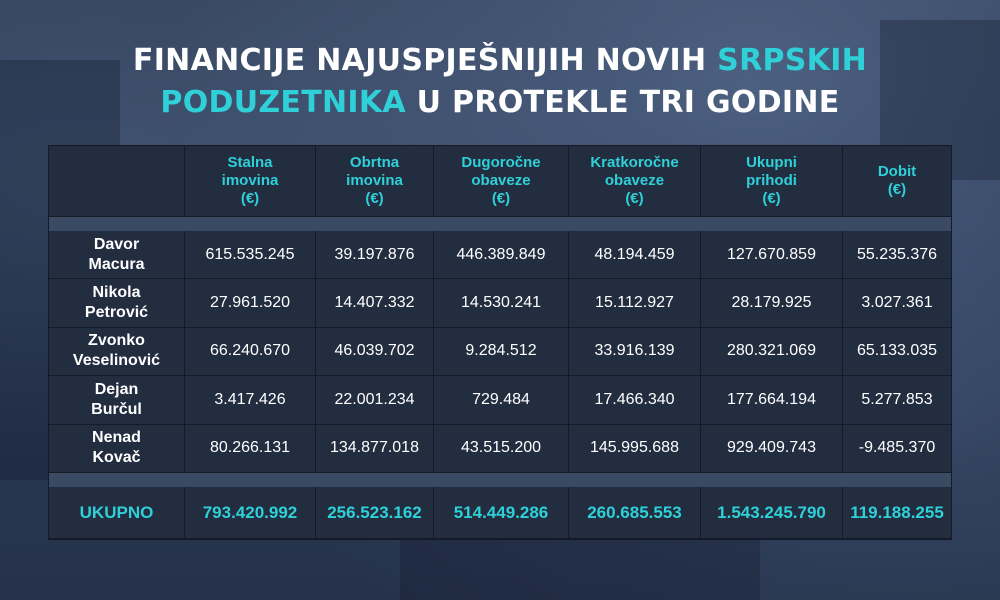 Image resolution: width=1000 pixels, height=600 pixels. What do you see at coordinates (375, 181) in the screenshot?
I see `column-header: Obrtna imovina (€)` at bounding box center [375, 181].